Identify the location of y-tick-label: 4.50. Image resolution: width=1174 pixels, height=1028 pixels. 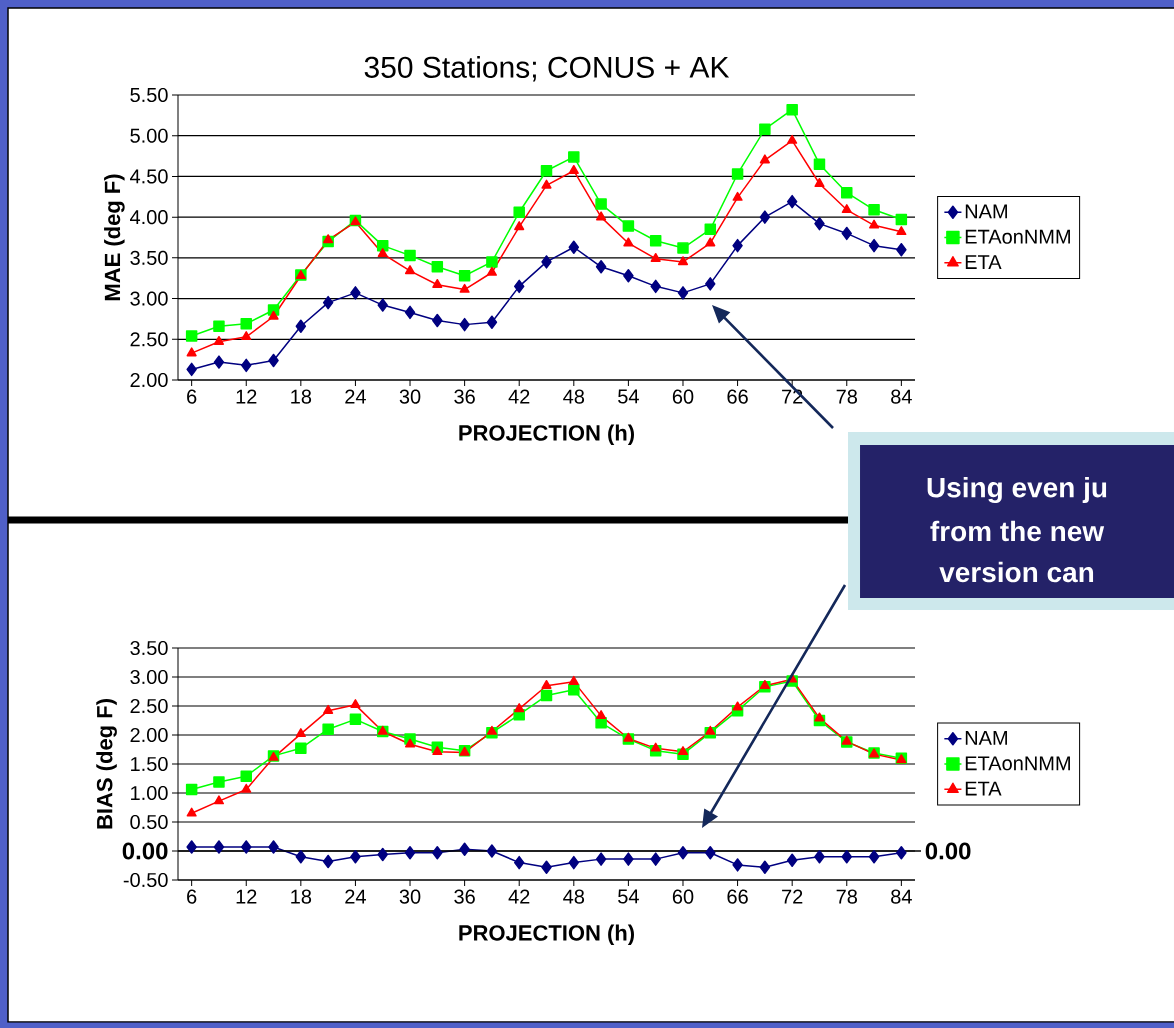
(149, 176).